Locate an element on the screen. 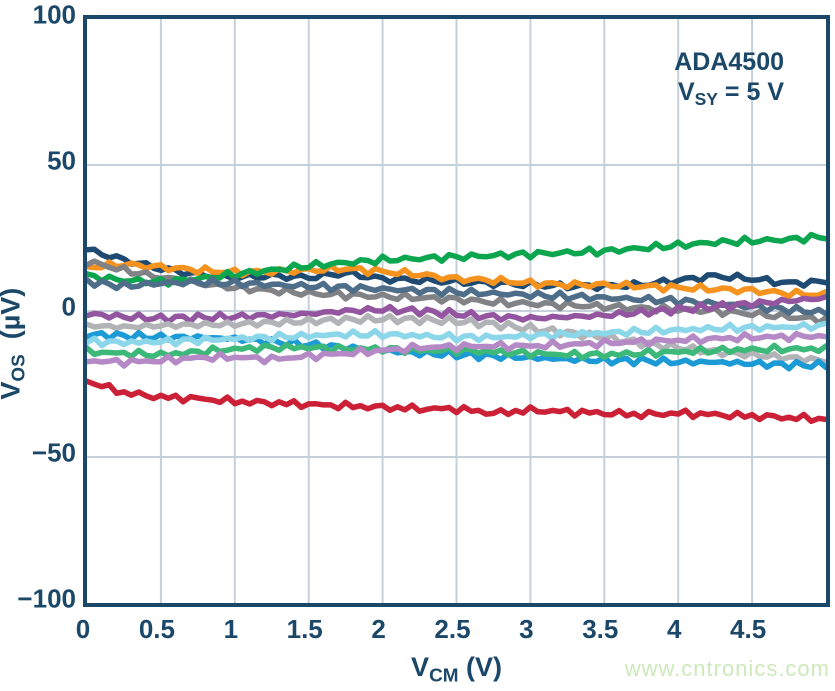 Image resolution: width=835 pixels, height=691 pixels. trace-unit-9-lightcyan is located at coordinates (456, 334).